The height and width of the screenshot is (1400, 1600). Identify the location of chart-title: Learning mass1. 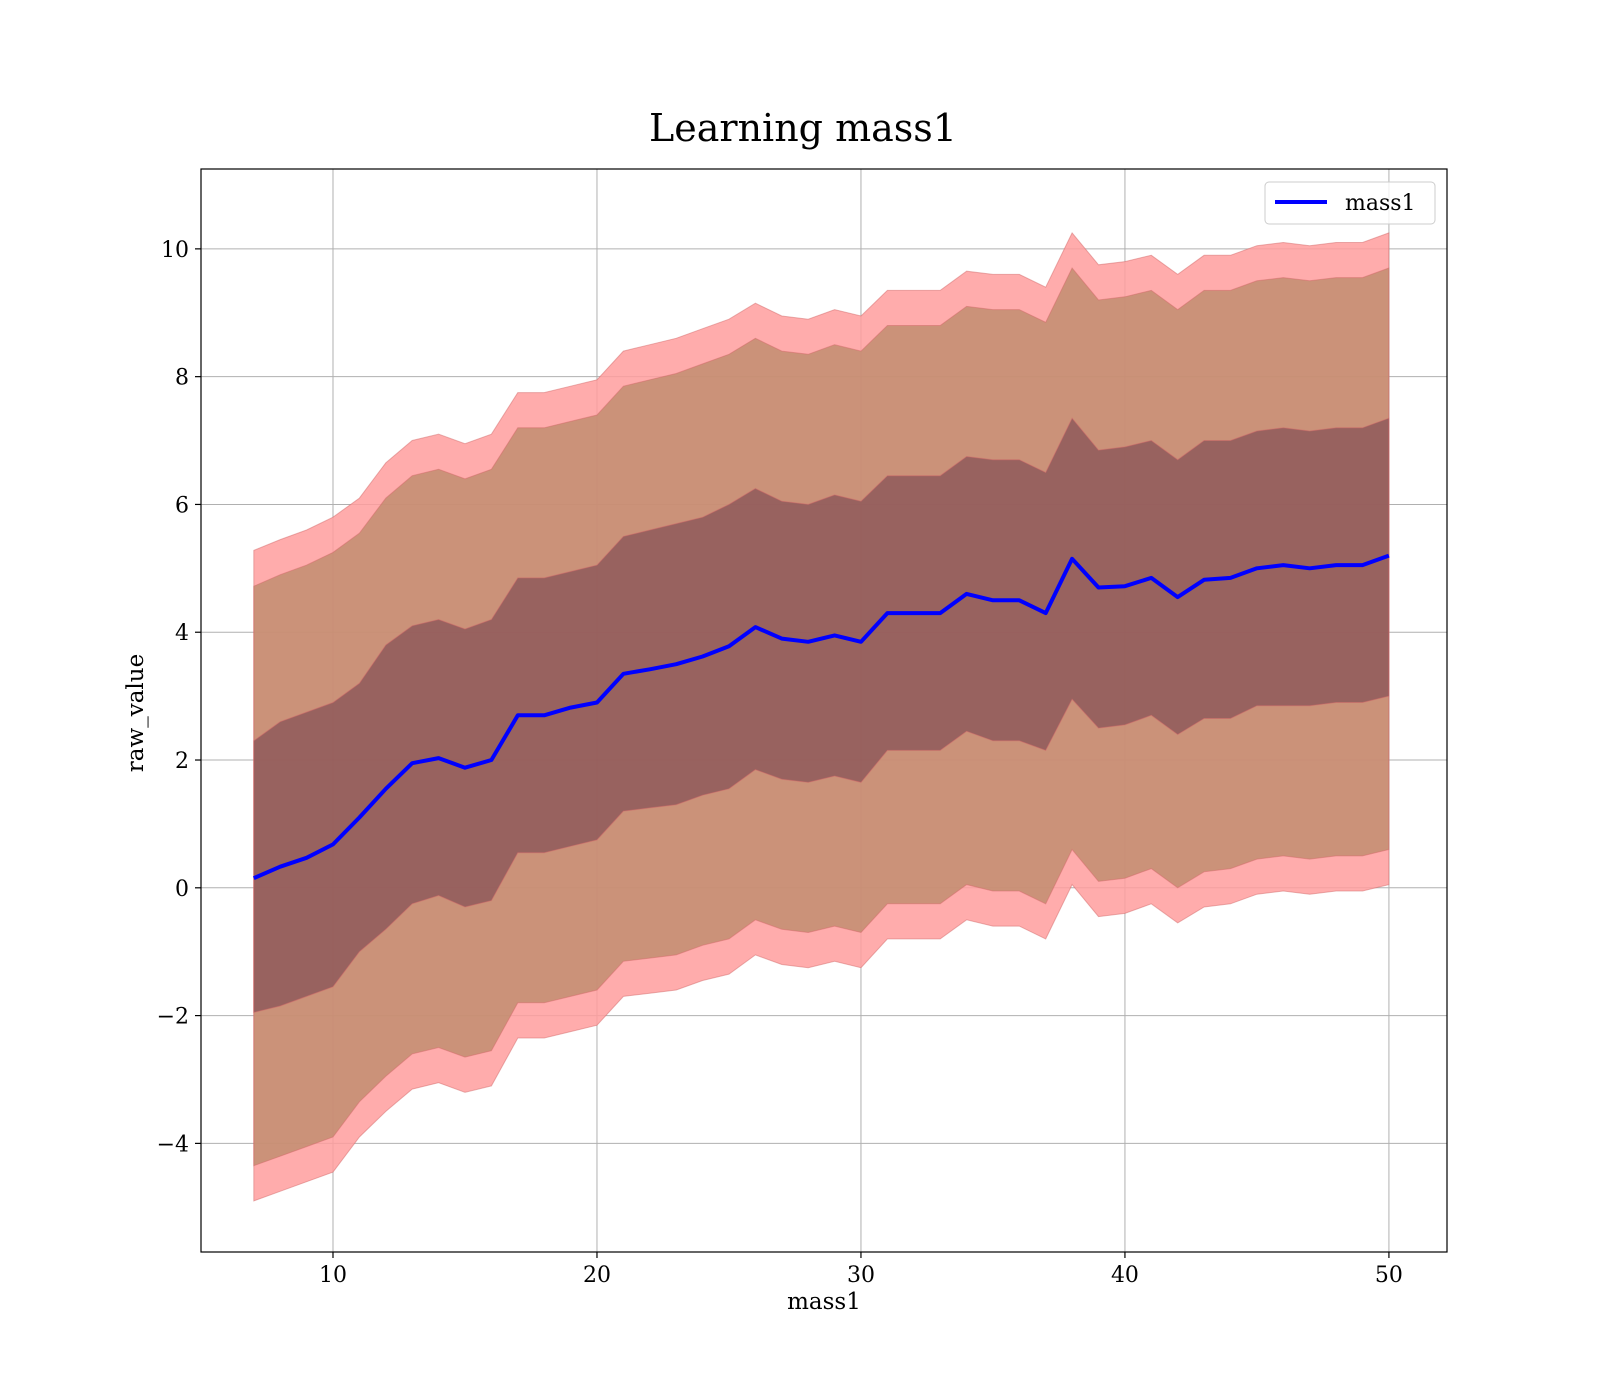
(803, 128).